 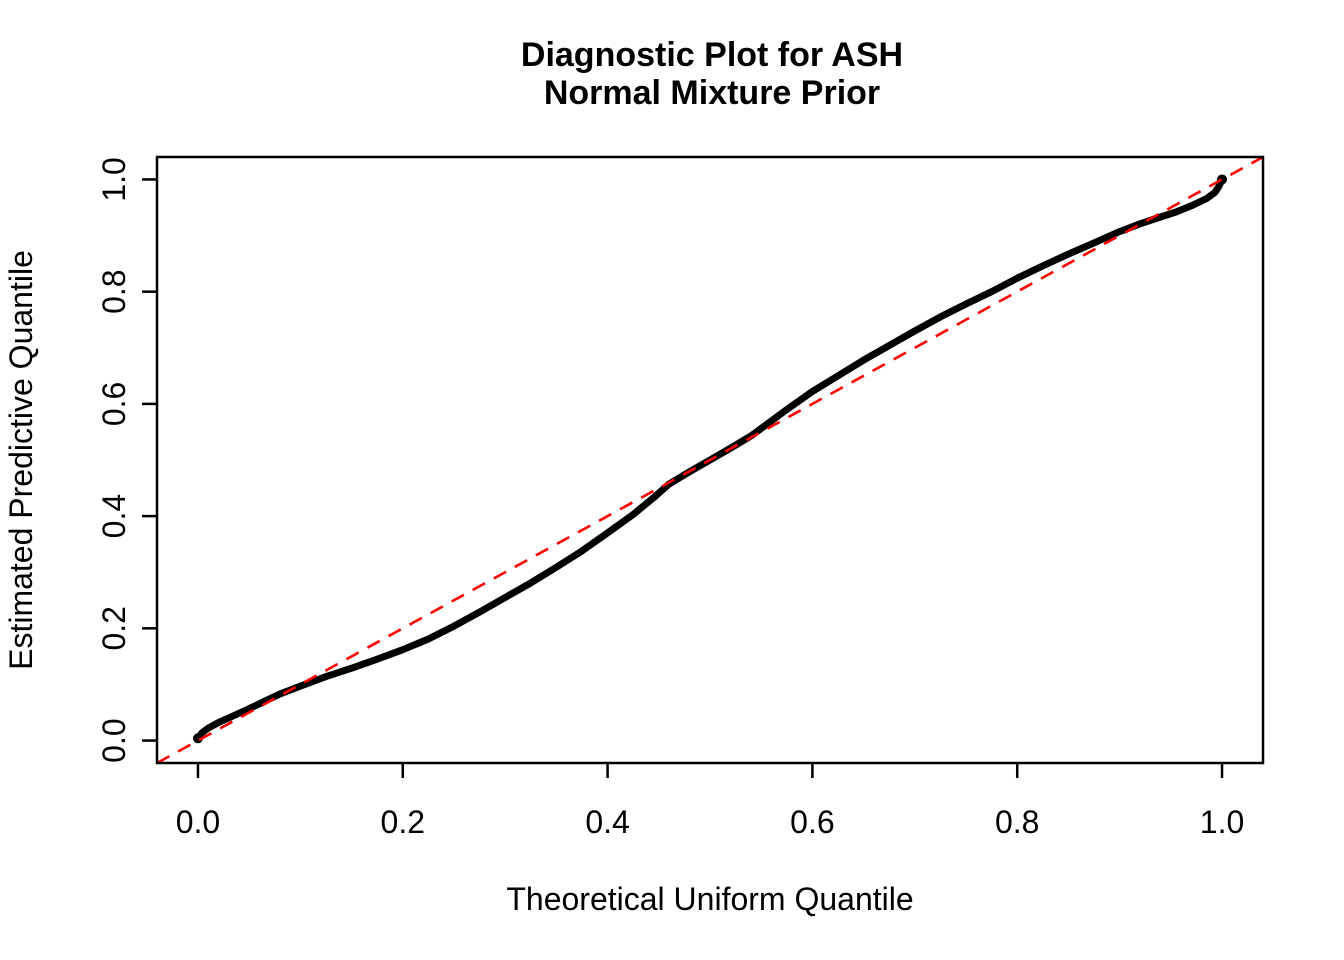 I want to click on x-tick-label: 0.2, so click(x=403, y=822).